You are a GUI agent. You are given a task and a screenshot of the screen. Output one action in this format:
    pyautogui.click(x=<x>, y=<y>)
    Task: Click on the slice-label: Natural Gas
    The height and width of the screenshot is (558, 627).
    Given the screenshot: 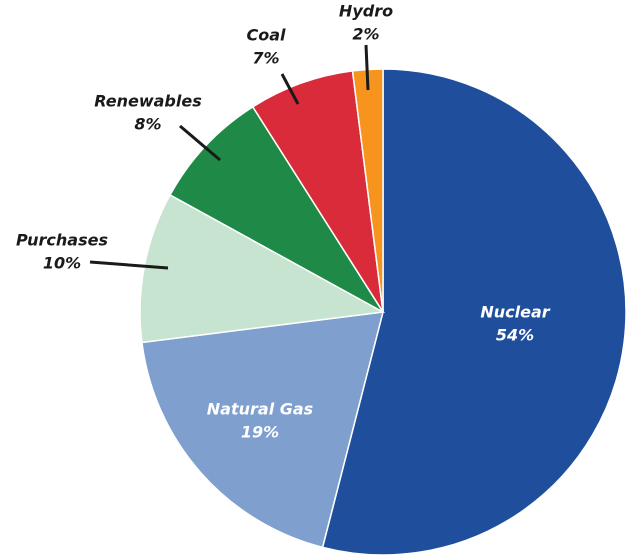 What is the action you would take?
    pyautogui.click(x=260, y=409)
    